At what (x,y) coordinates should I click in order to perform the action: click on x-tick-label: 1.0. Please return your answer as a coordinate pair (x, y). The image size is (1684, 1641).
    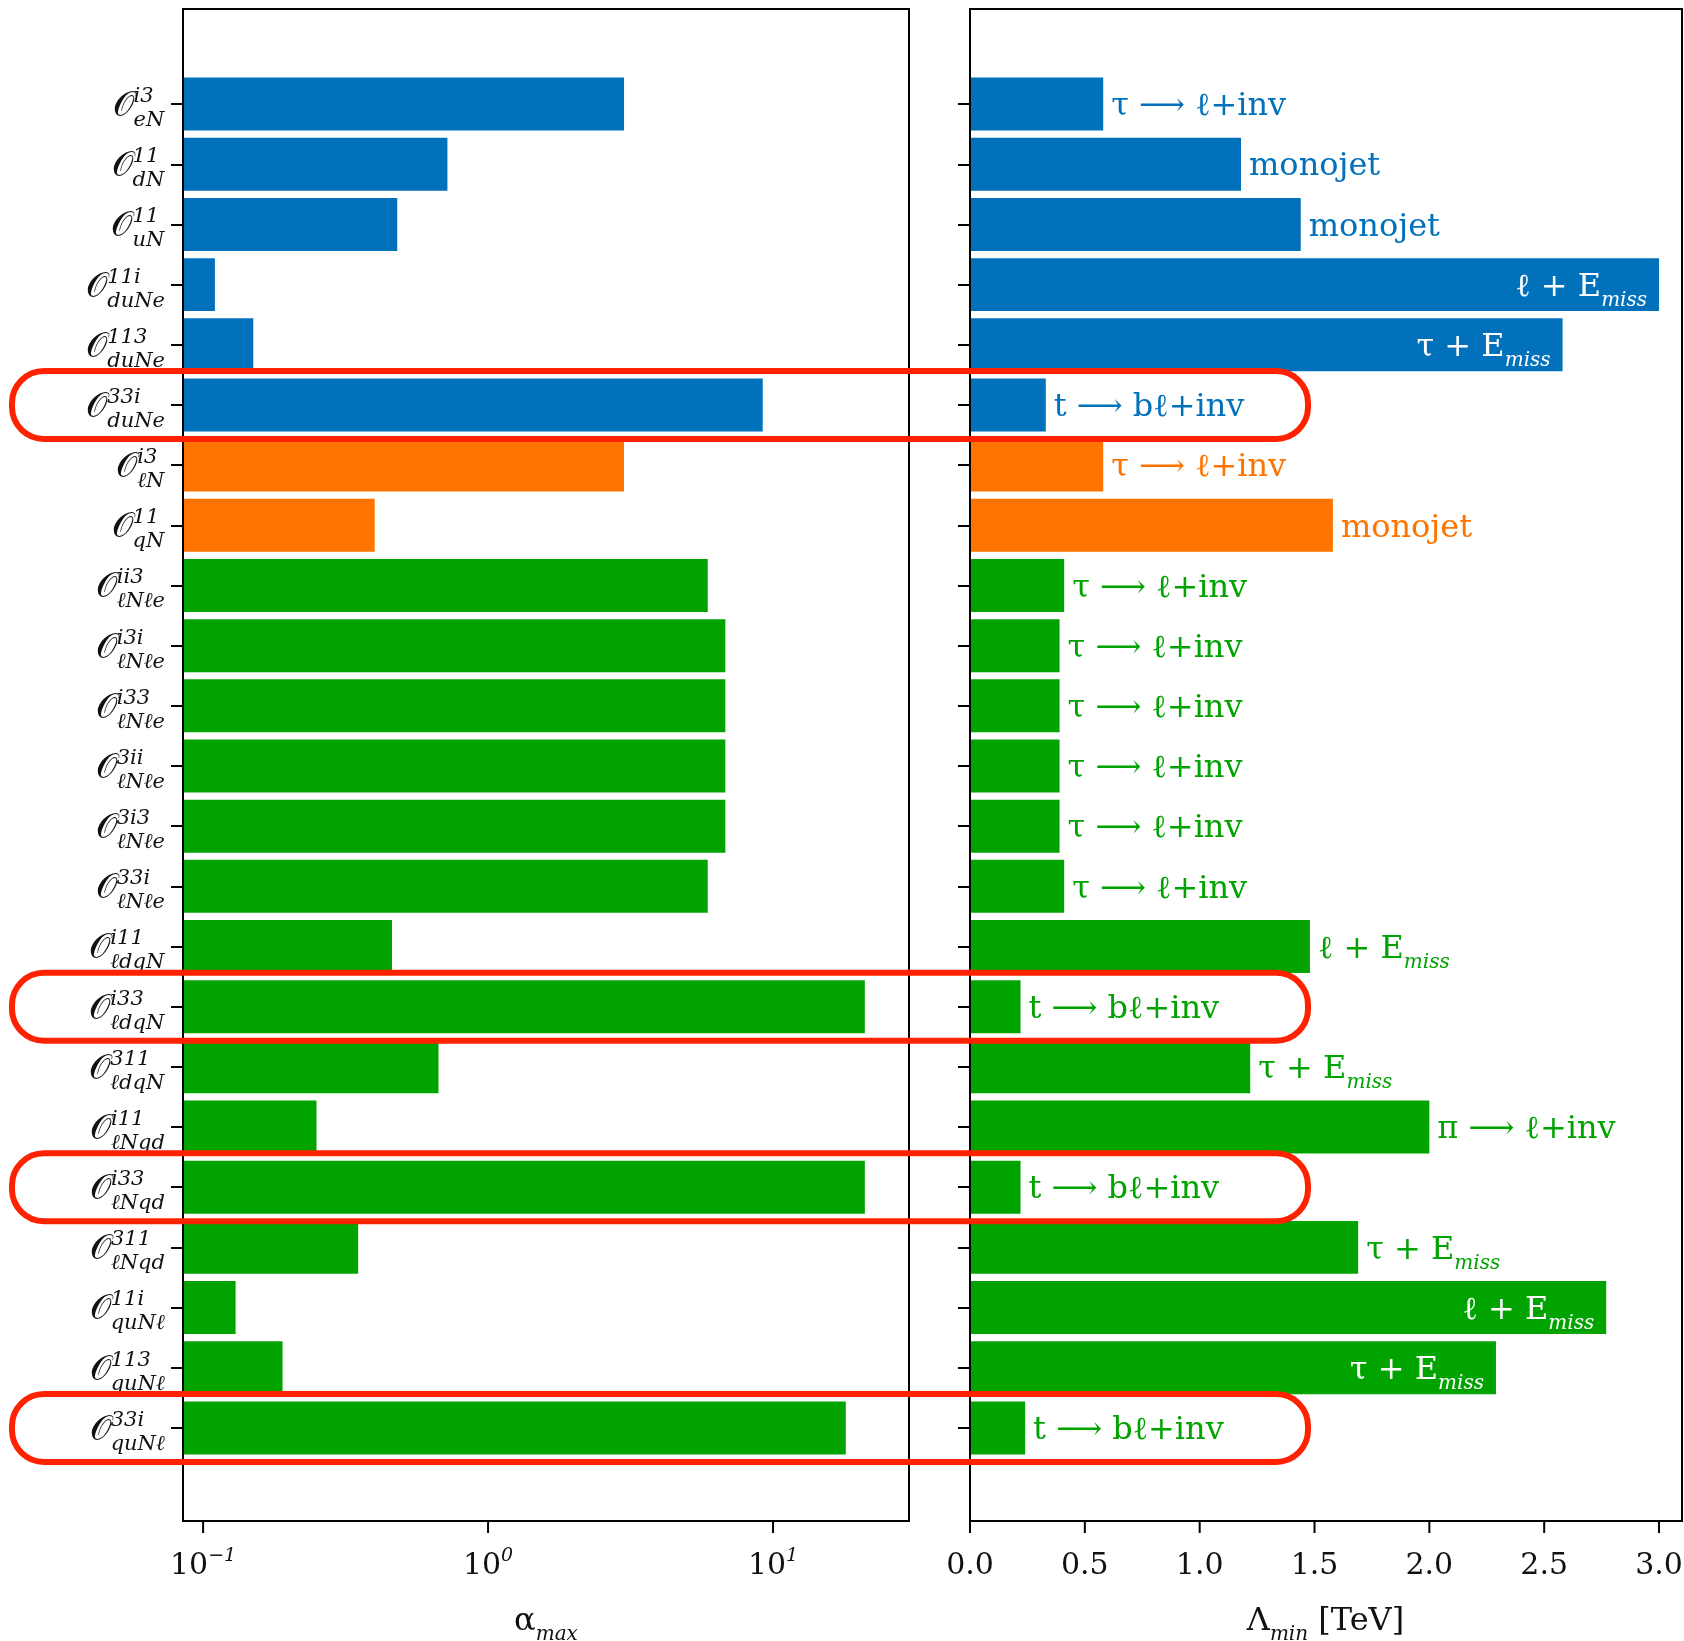
    Looking at the image, I should click on (1199, 1563).